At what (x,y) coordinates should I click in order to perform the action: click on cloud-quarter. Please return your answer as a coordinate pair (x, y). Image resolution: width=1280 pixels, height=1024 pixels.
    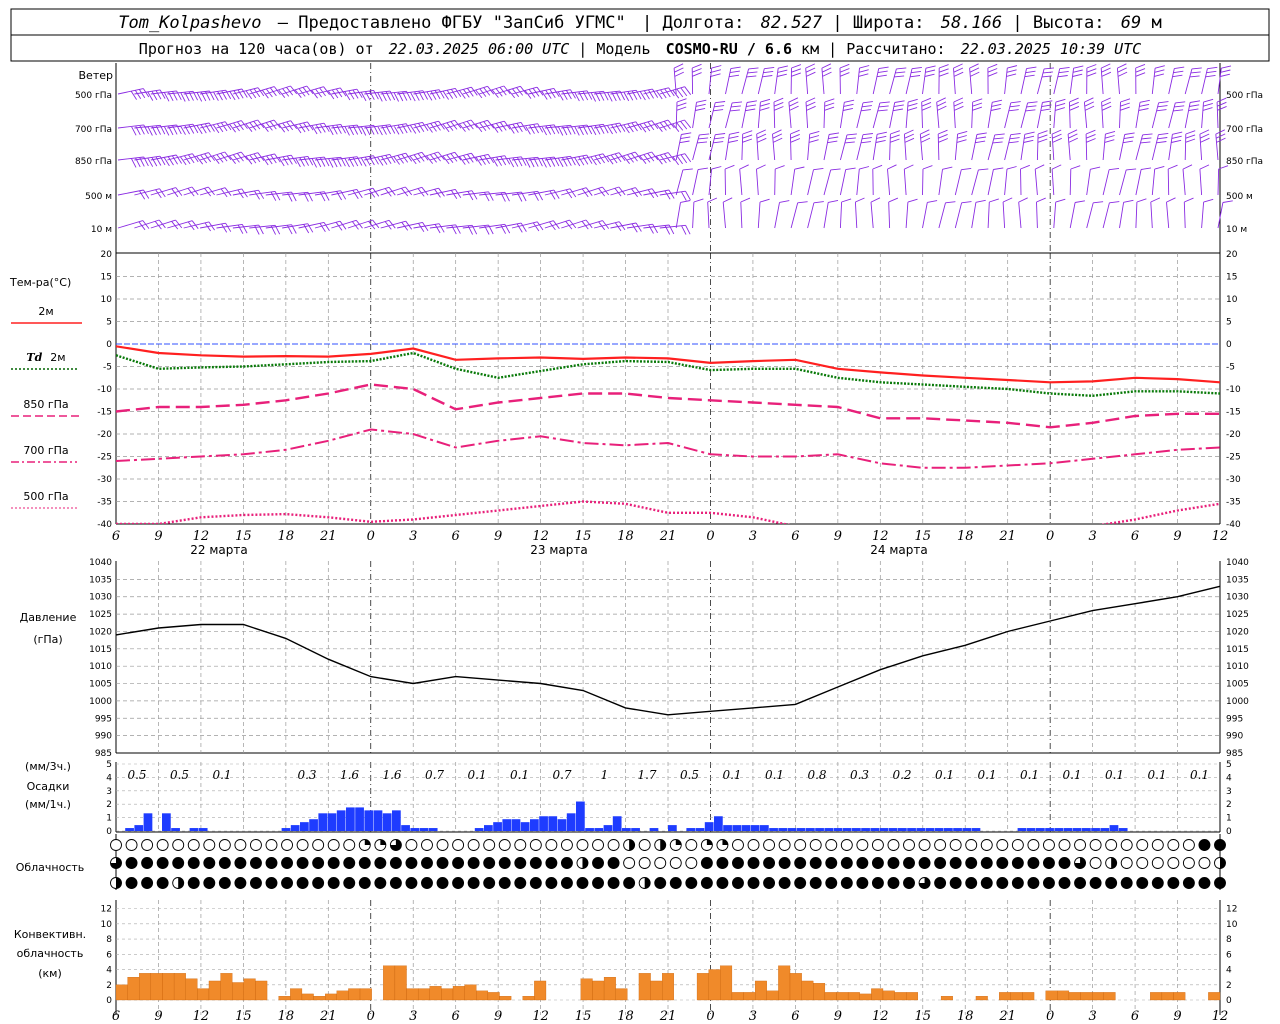
    Looking at the image, I should click on (367, 842).